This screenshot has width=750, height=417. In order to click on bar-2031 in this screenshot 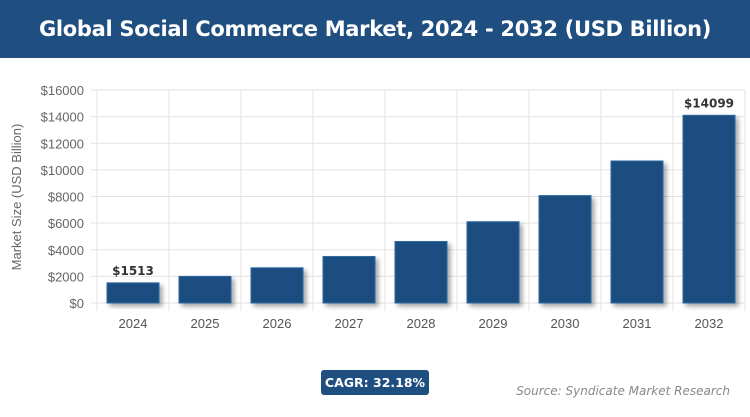, I will do `click(637, 232)`.